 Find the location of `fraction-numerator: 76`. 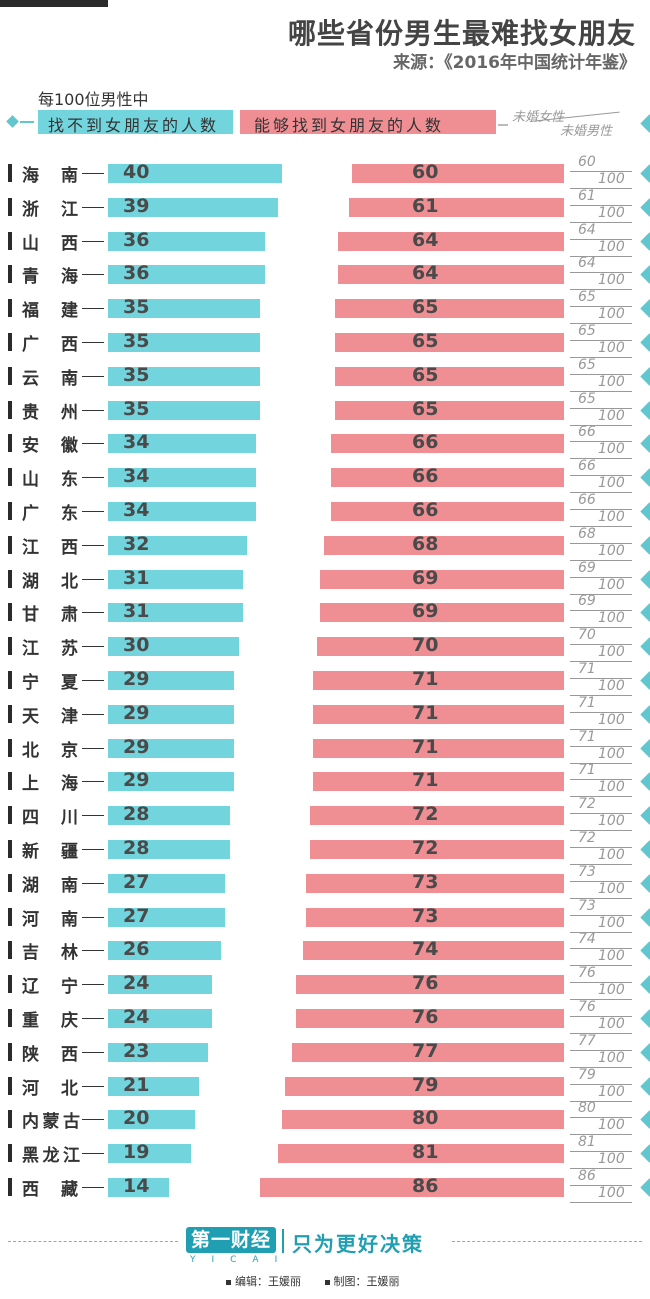

fraction-numerator: 76 is located at coordinates (587, 973).